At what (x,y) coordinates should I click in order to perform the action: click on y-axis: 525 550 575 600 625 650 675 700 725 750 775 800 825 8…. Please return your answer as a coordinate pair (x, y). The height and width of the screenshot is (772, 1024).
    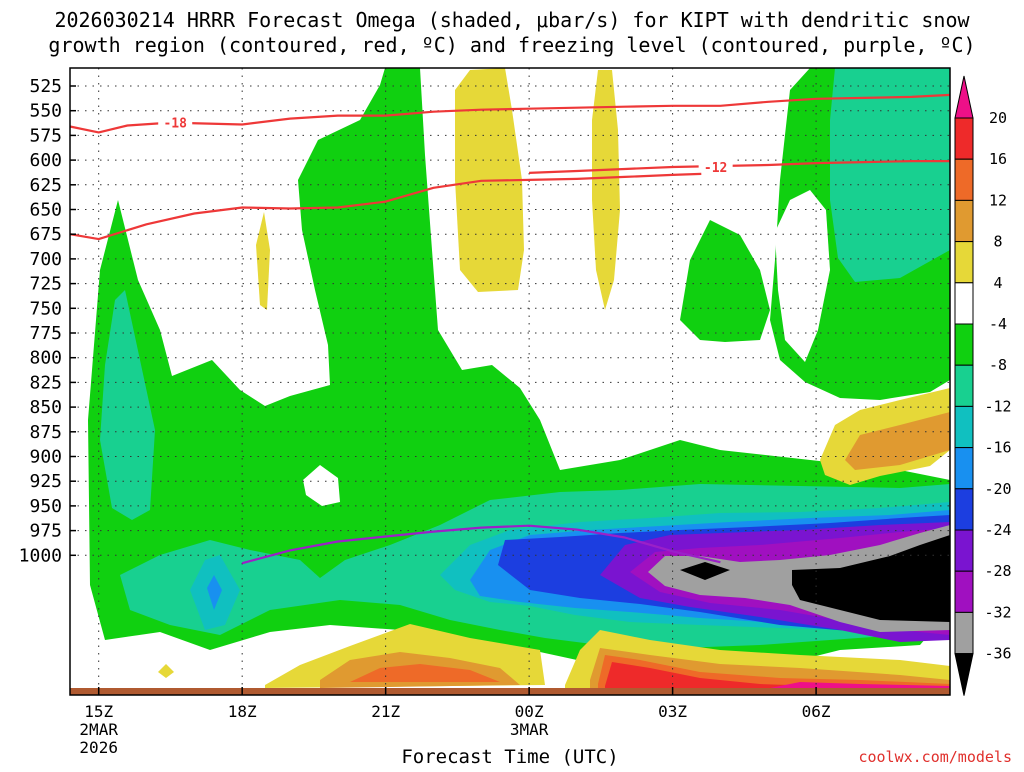
    Looking at the image, I should click on (47, 321).